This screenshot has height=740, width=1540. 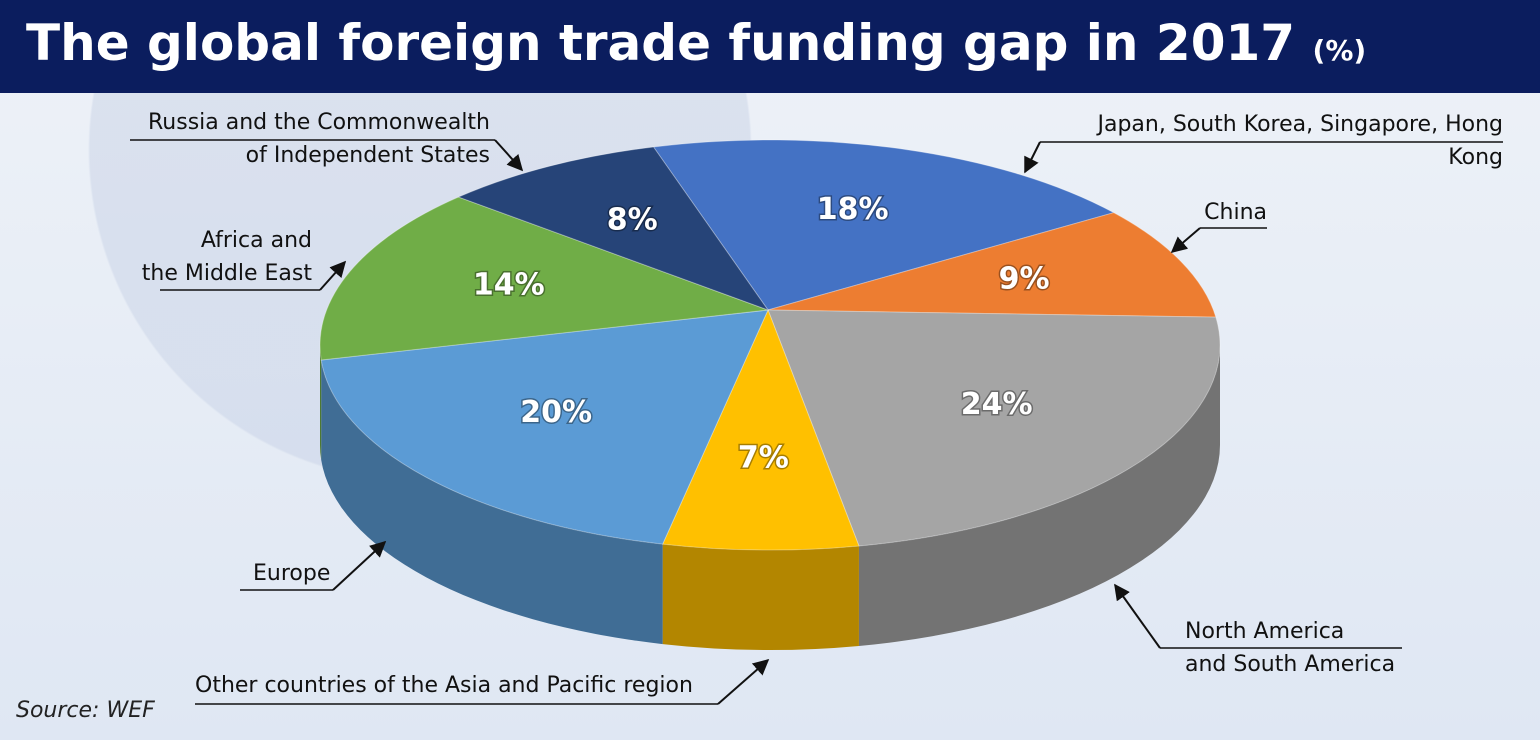 What do you see at coordinates (85, 710) in the screenshot?
I see `source: Source: WEF` at bounding box center [85, 710].